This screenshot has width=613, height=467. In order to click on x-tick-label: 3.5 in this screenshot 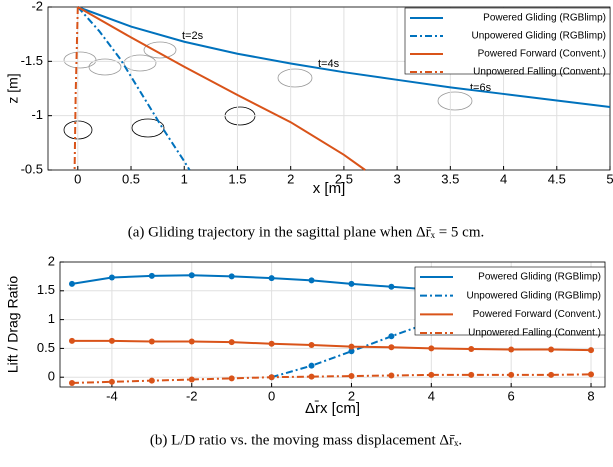, I will do `click(450, 178)`.